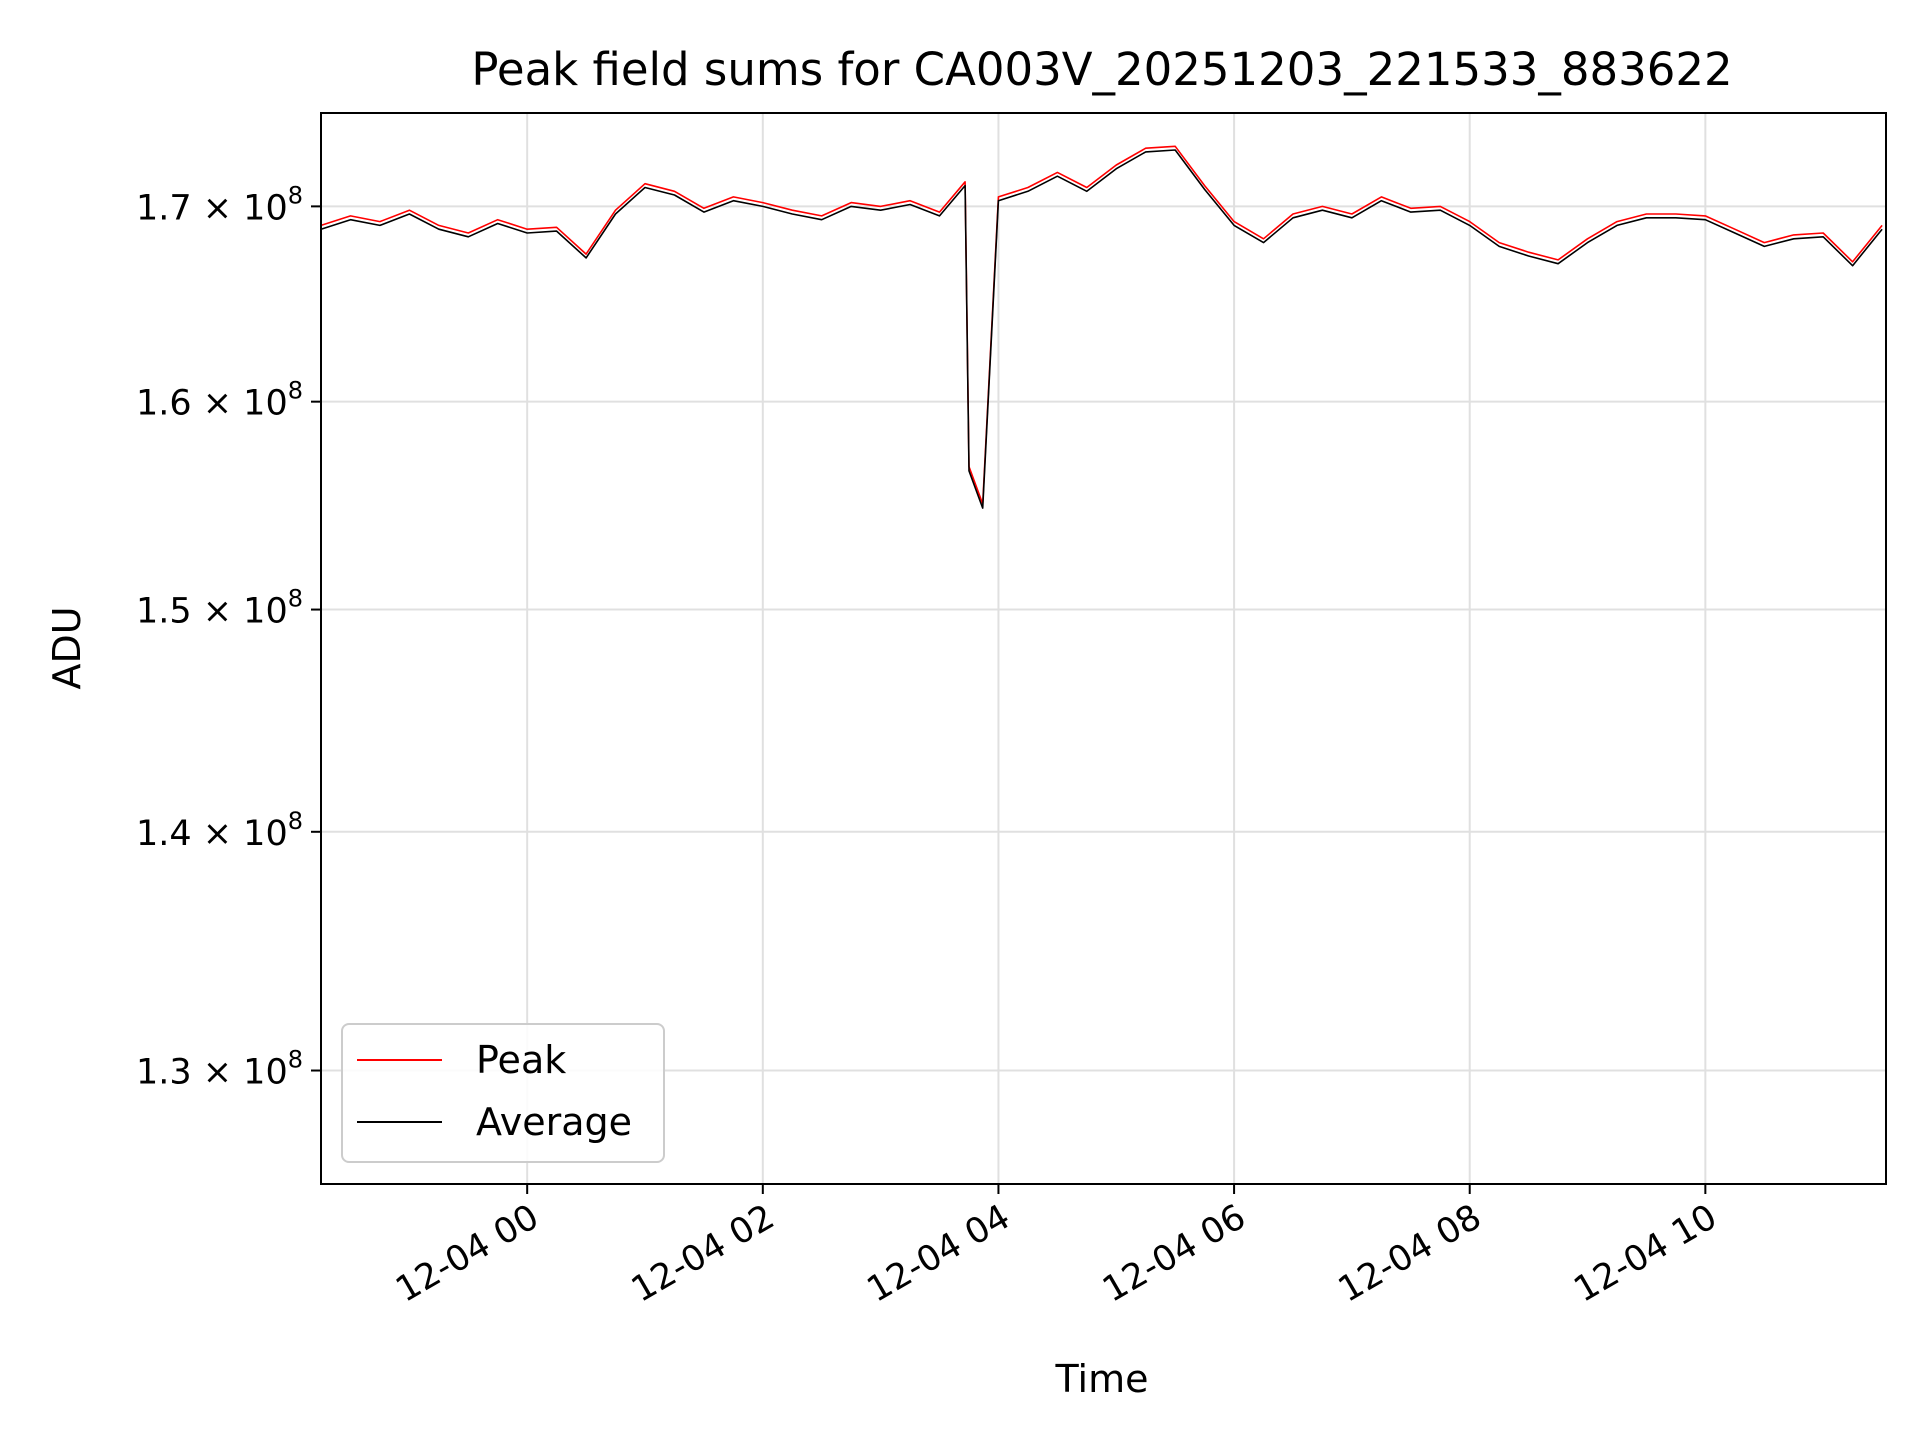  I want to click on legend-box, so click(503, 1093).